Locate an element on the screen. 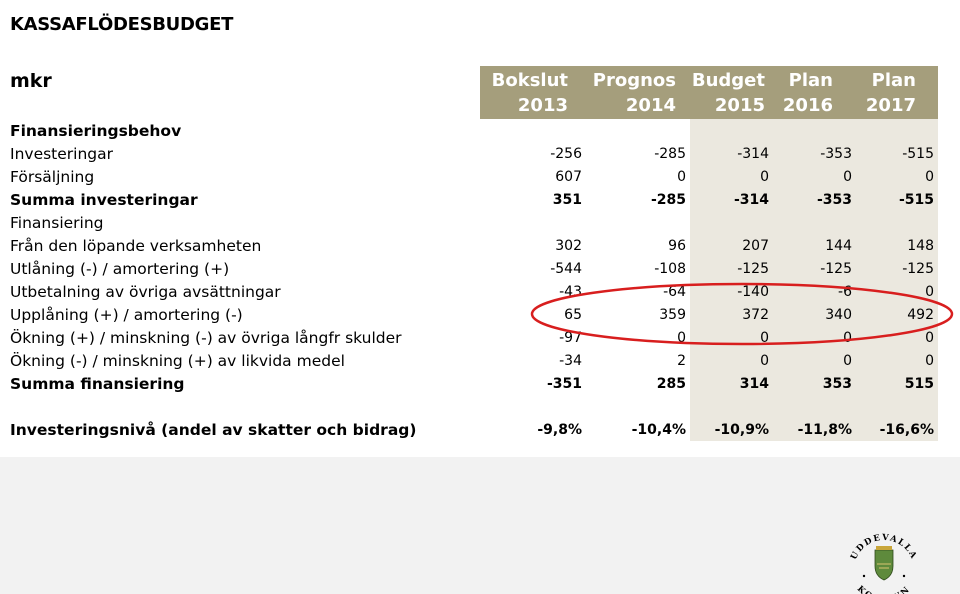 This screenshot has height=594, width=960. cell-value: 144 is located at coordinates (838, 246).